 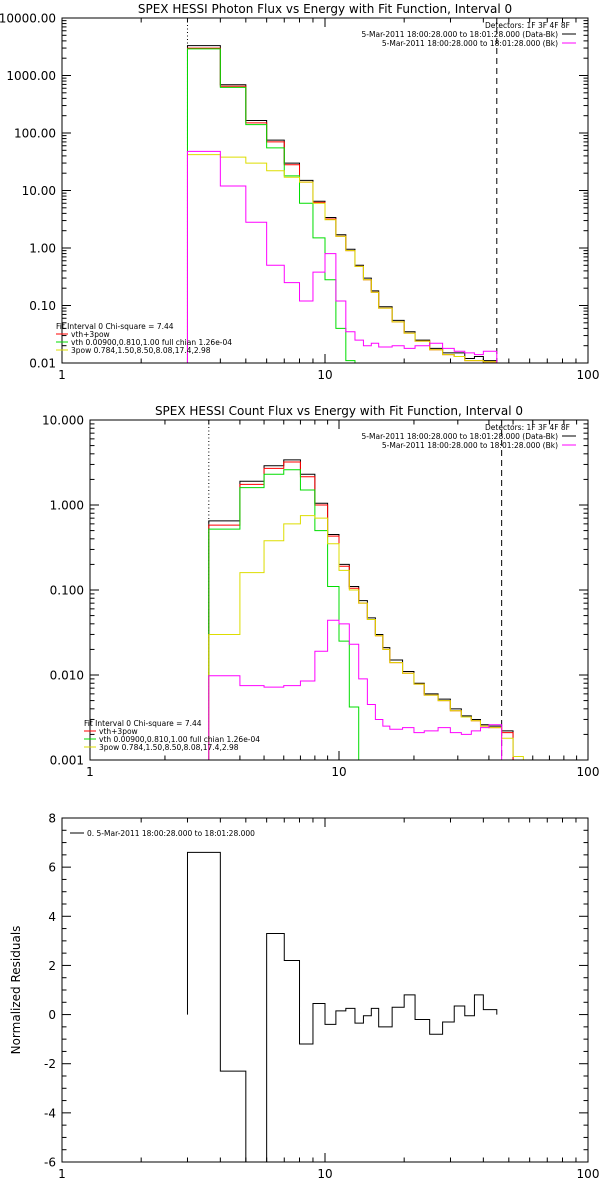 I want to click on y-tick-label: 0.010, so click(x=67, y=676).